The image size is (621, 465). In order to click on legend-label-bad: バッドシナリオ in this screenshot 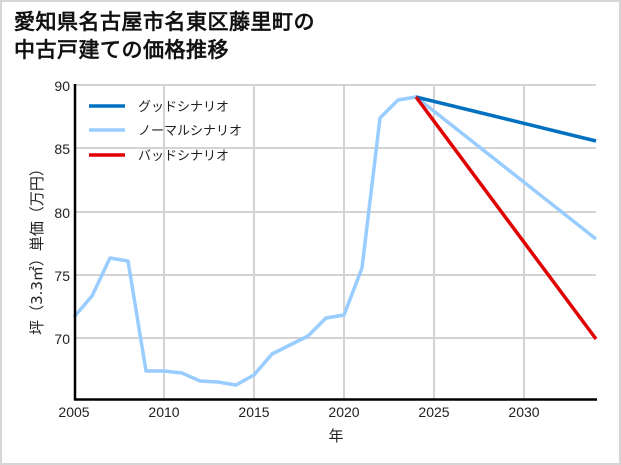, I will do `click(183, 156)`.